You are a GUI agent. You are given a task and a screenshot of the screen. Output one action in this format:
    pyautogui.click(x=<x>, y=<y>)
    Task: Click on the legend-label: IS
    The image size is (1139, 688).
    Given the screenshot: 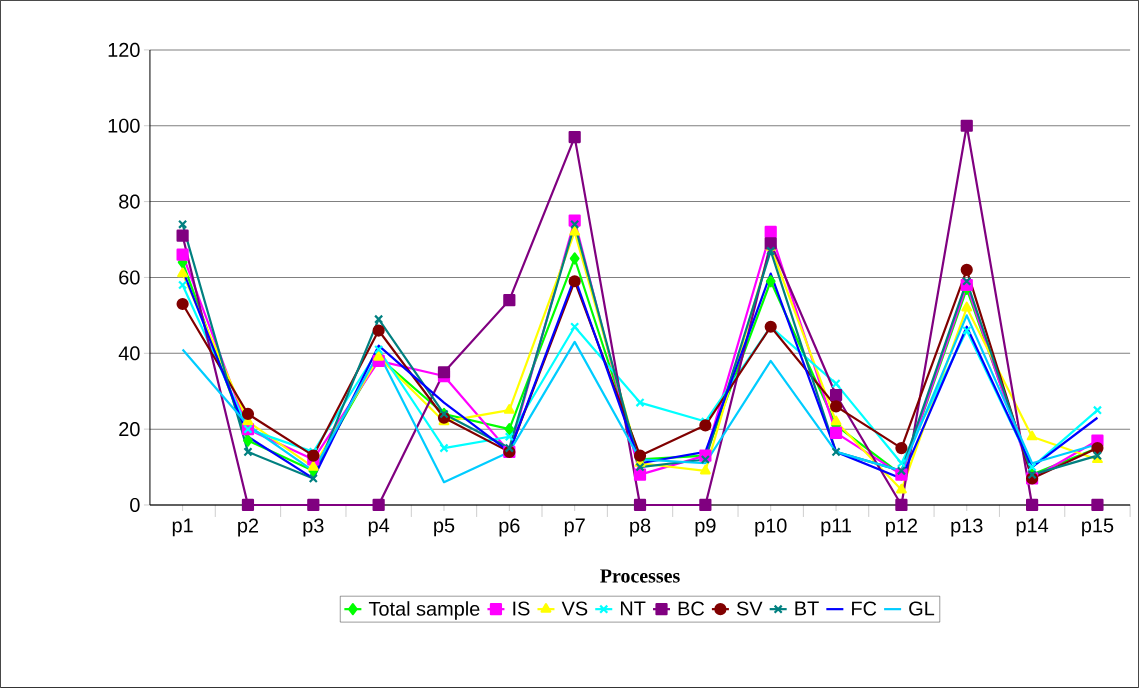 What is the action you would take?
    pyautogui.click(x=521, y=608)
    